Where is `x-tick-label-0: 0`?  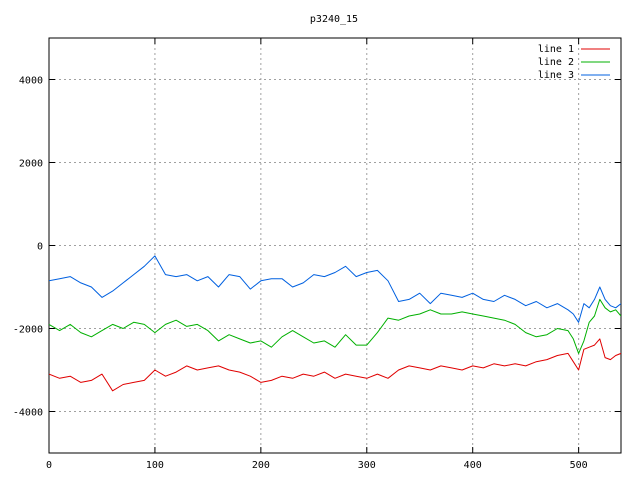
x-tick-label-0: 0 is located at coordinates (49, 465).